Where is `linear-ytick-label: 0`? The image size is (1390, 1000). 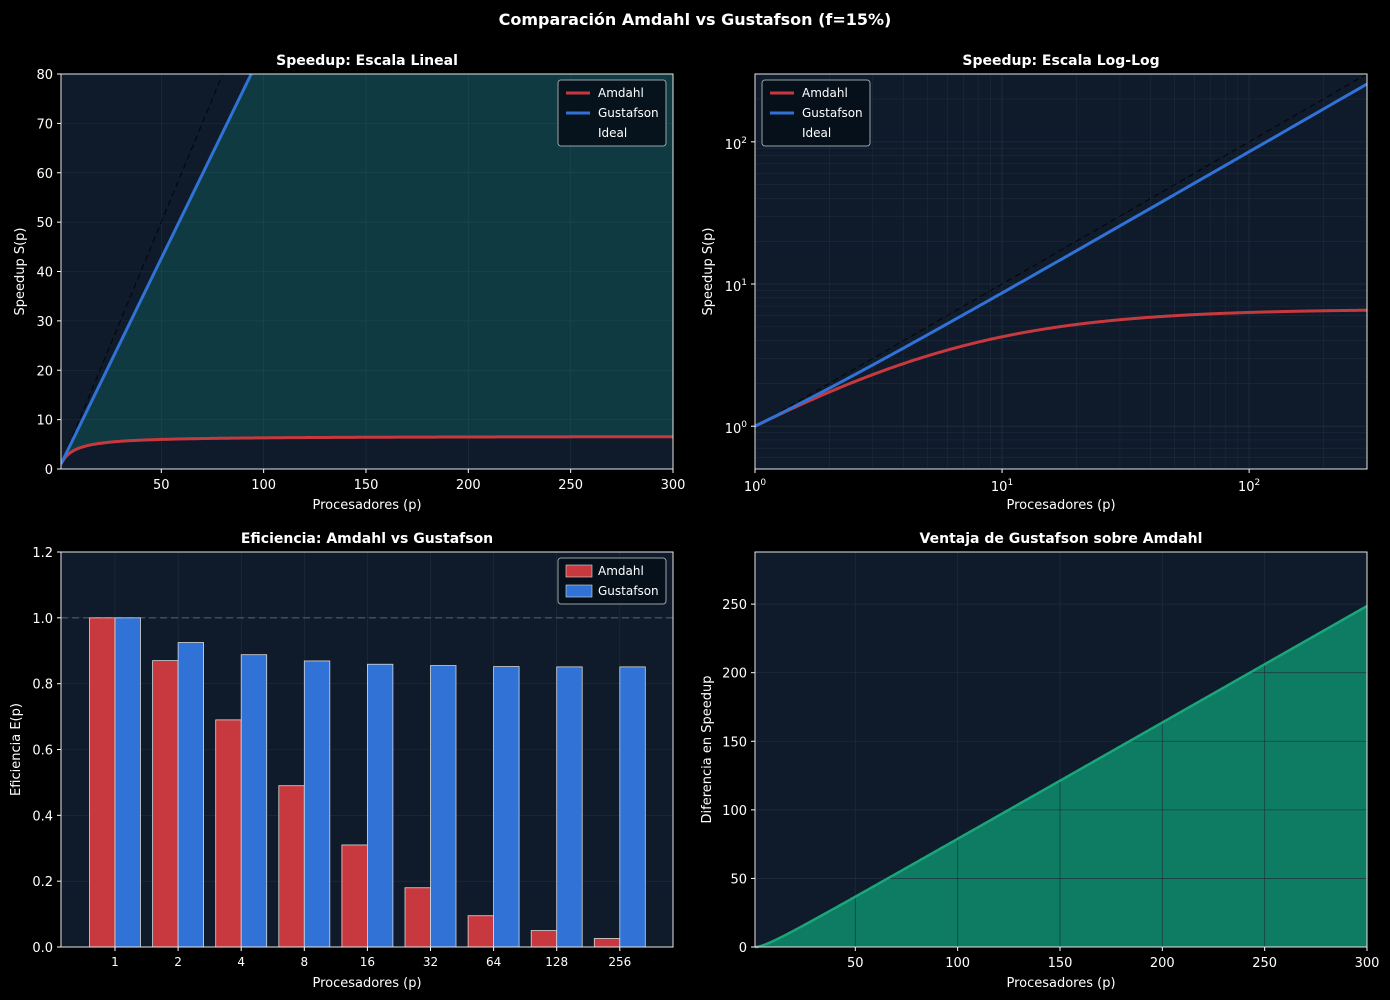
linear-ytick-label: 0 is located at coordinates (49, 470).